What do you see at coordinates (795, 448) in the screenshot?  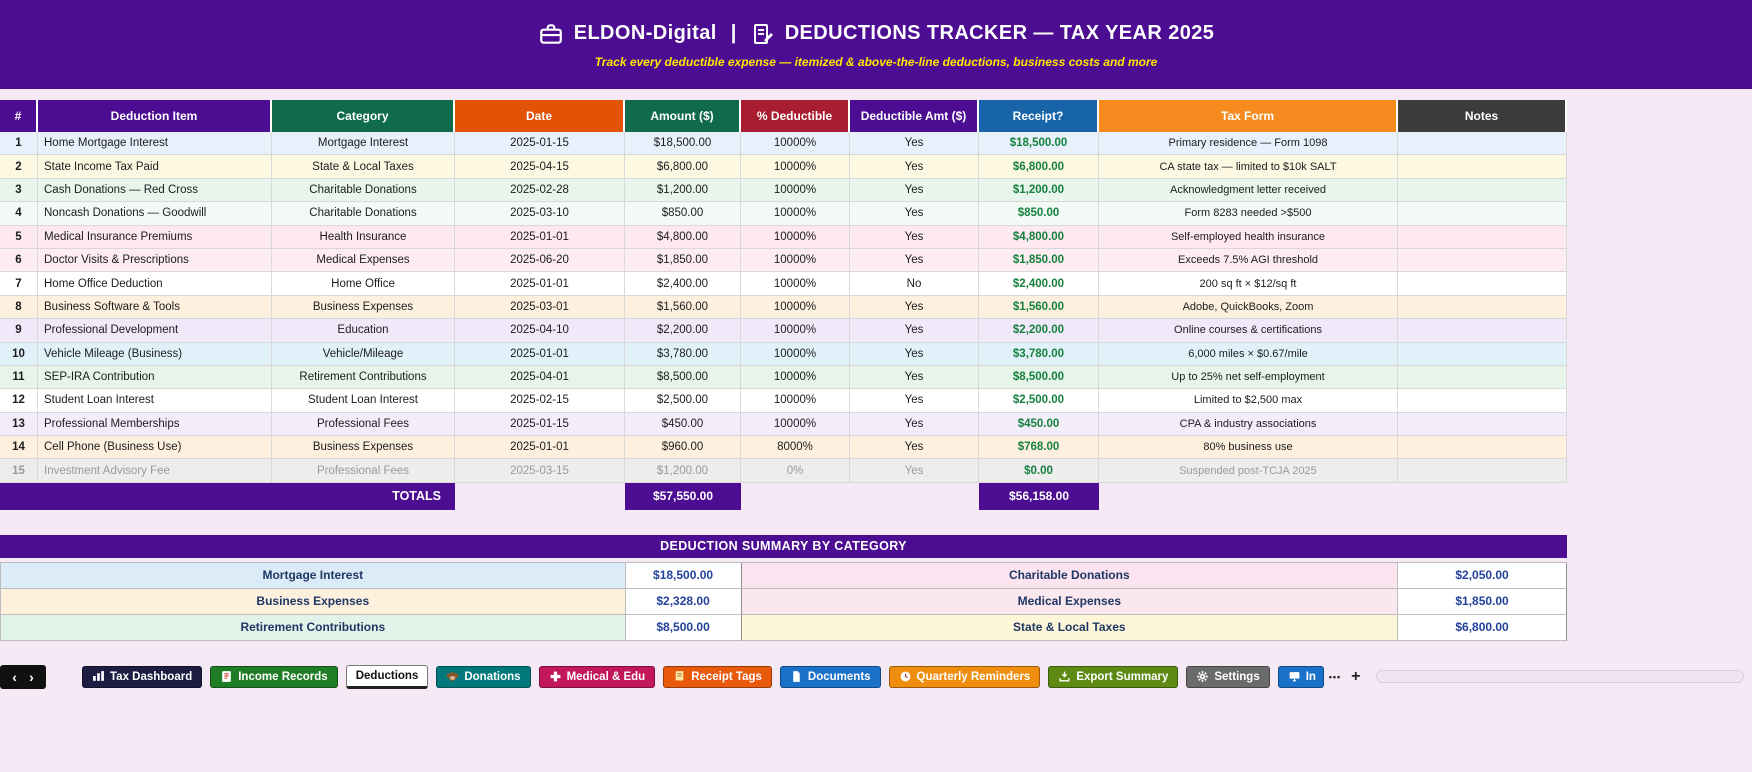 I see `cell-pct: 8000%` at bounding box center [795, 448].